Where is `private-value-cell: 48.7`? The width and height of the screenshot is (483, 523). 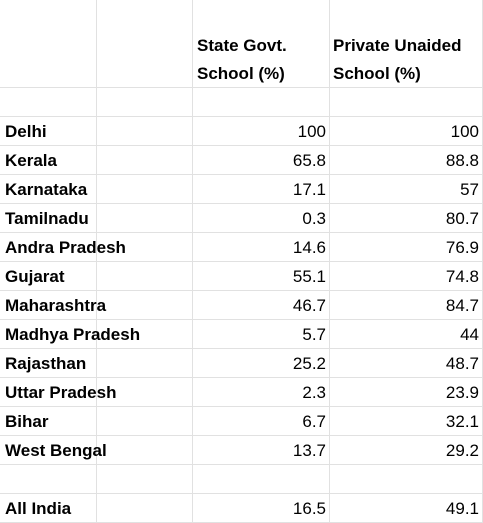 private-value-cell: 48.7 is located at coordinates (462, 363).